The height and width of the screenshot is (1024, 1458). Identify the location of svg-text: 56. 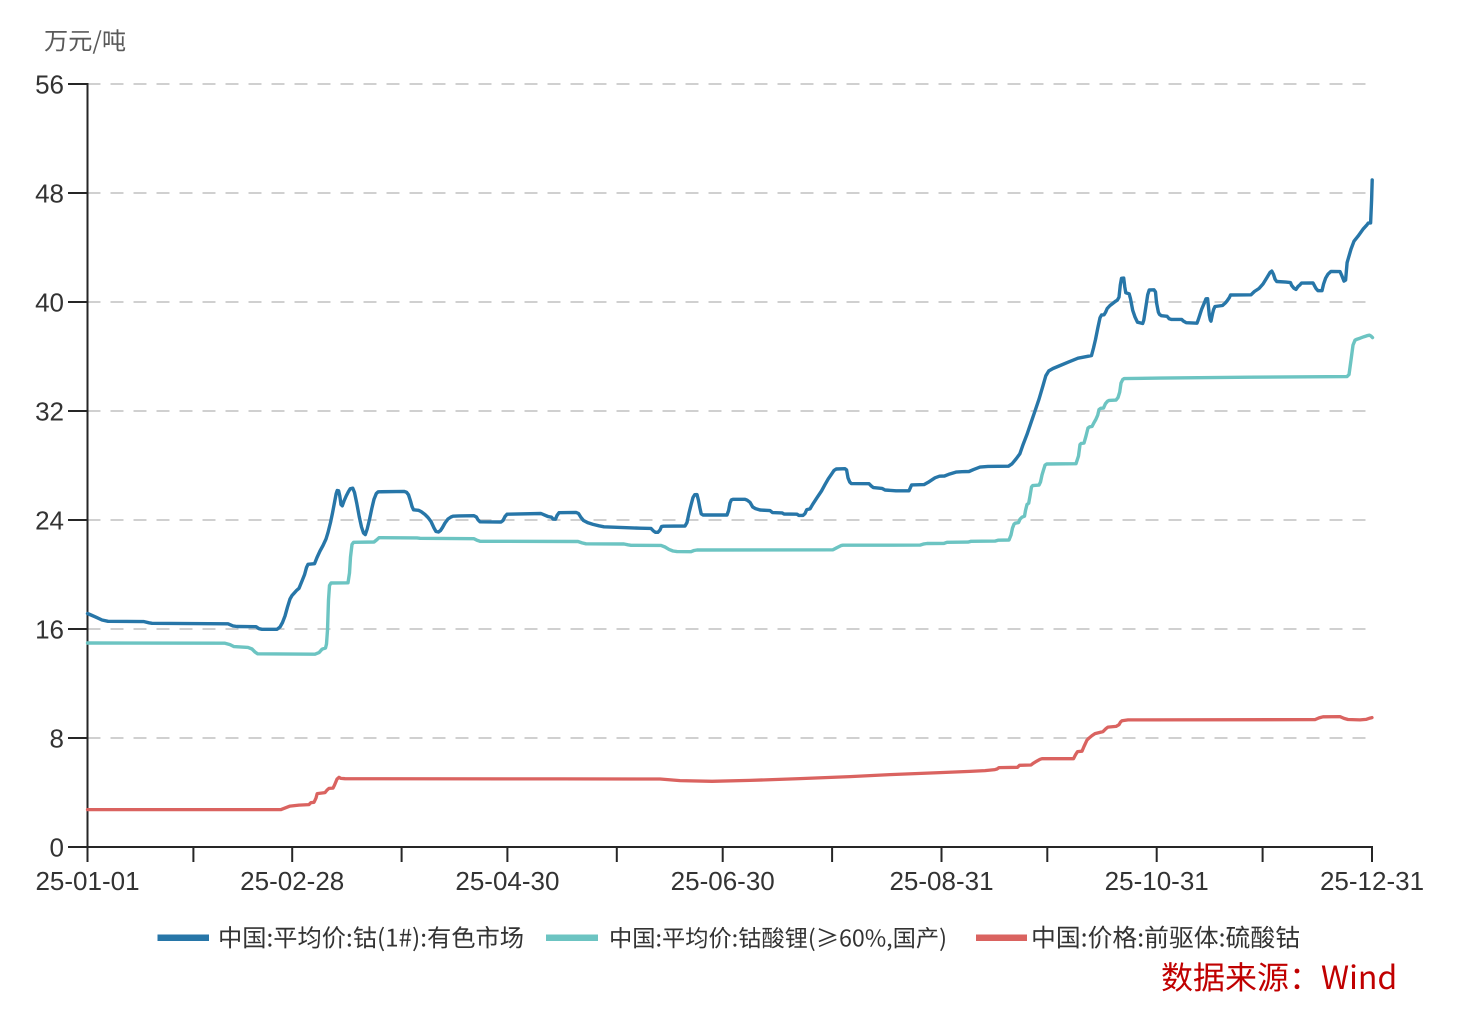
(49, 85).